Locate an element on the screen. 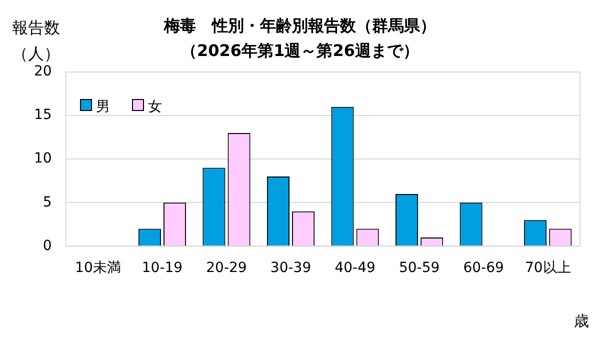 The image size is (600, 341). y-tick-label: 5 is located at coordinates (47, 202).